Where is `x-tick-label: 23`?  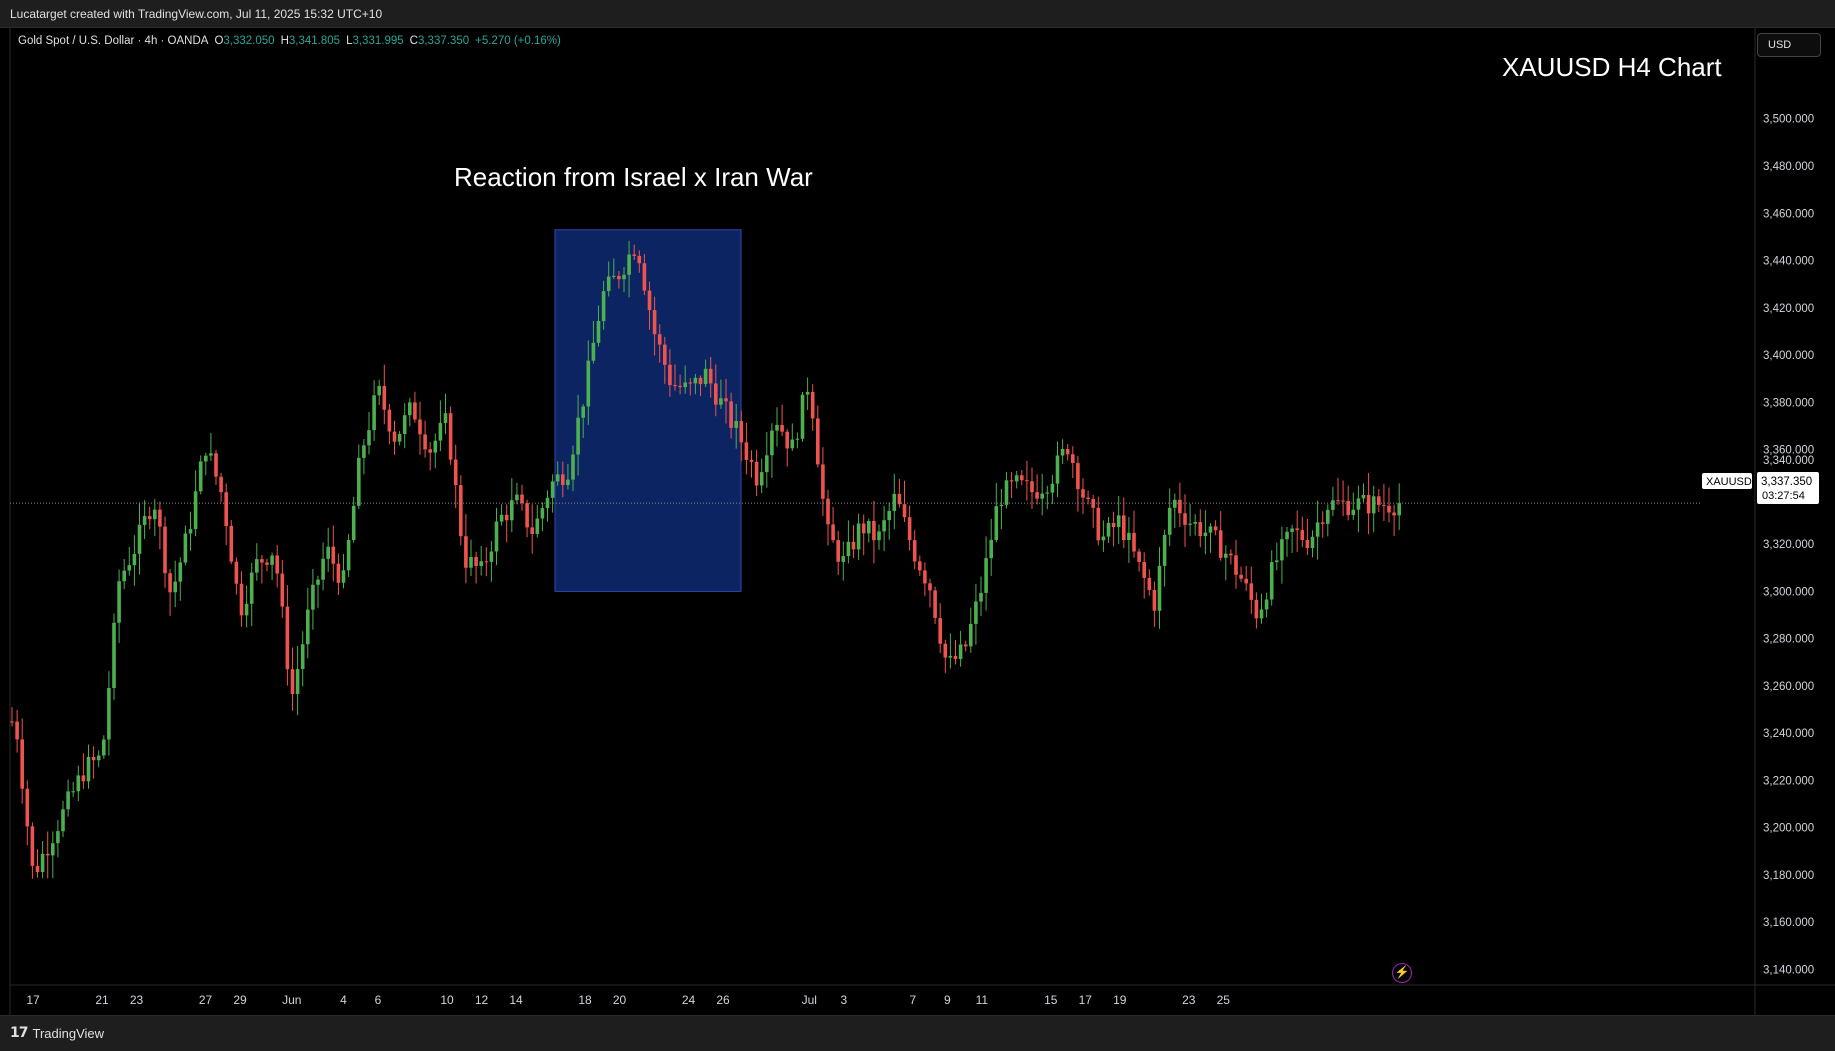 x-tick-label: 23 is located at coordinates (1189, 1000).